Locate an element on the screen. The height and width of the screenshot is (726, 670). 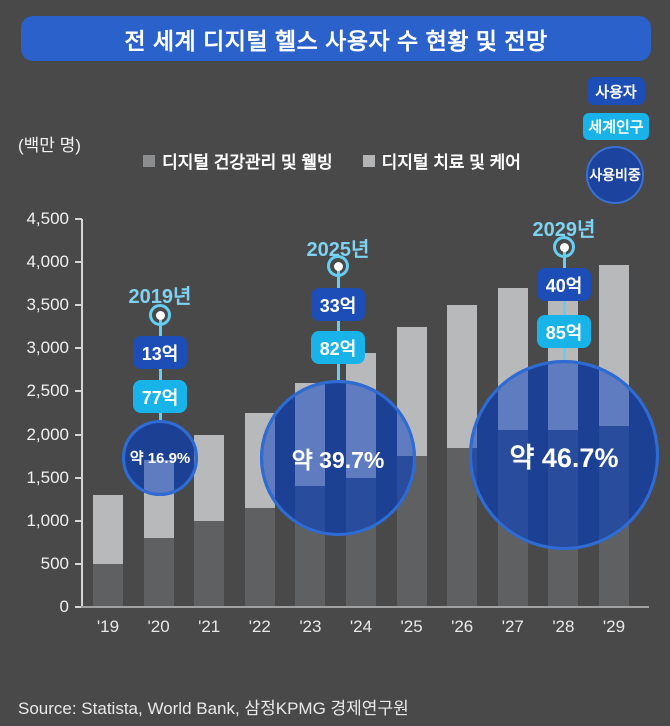
world-population-value-badge: 85억 is located at coordinates (564, 331).